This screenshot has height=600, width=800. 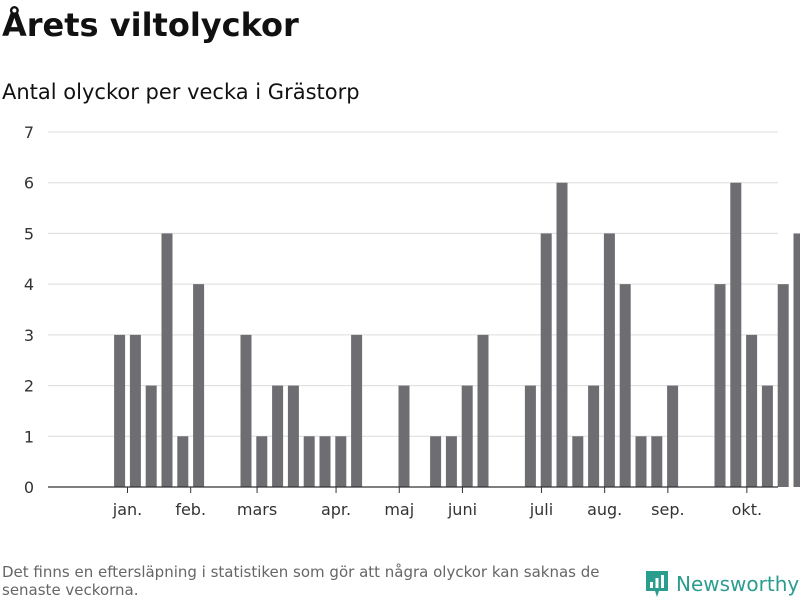 I want to click on x-tick-label: aug., so click(x=604, y=509).